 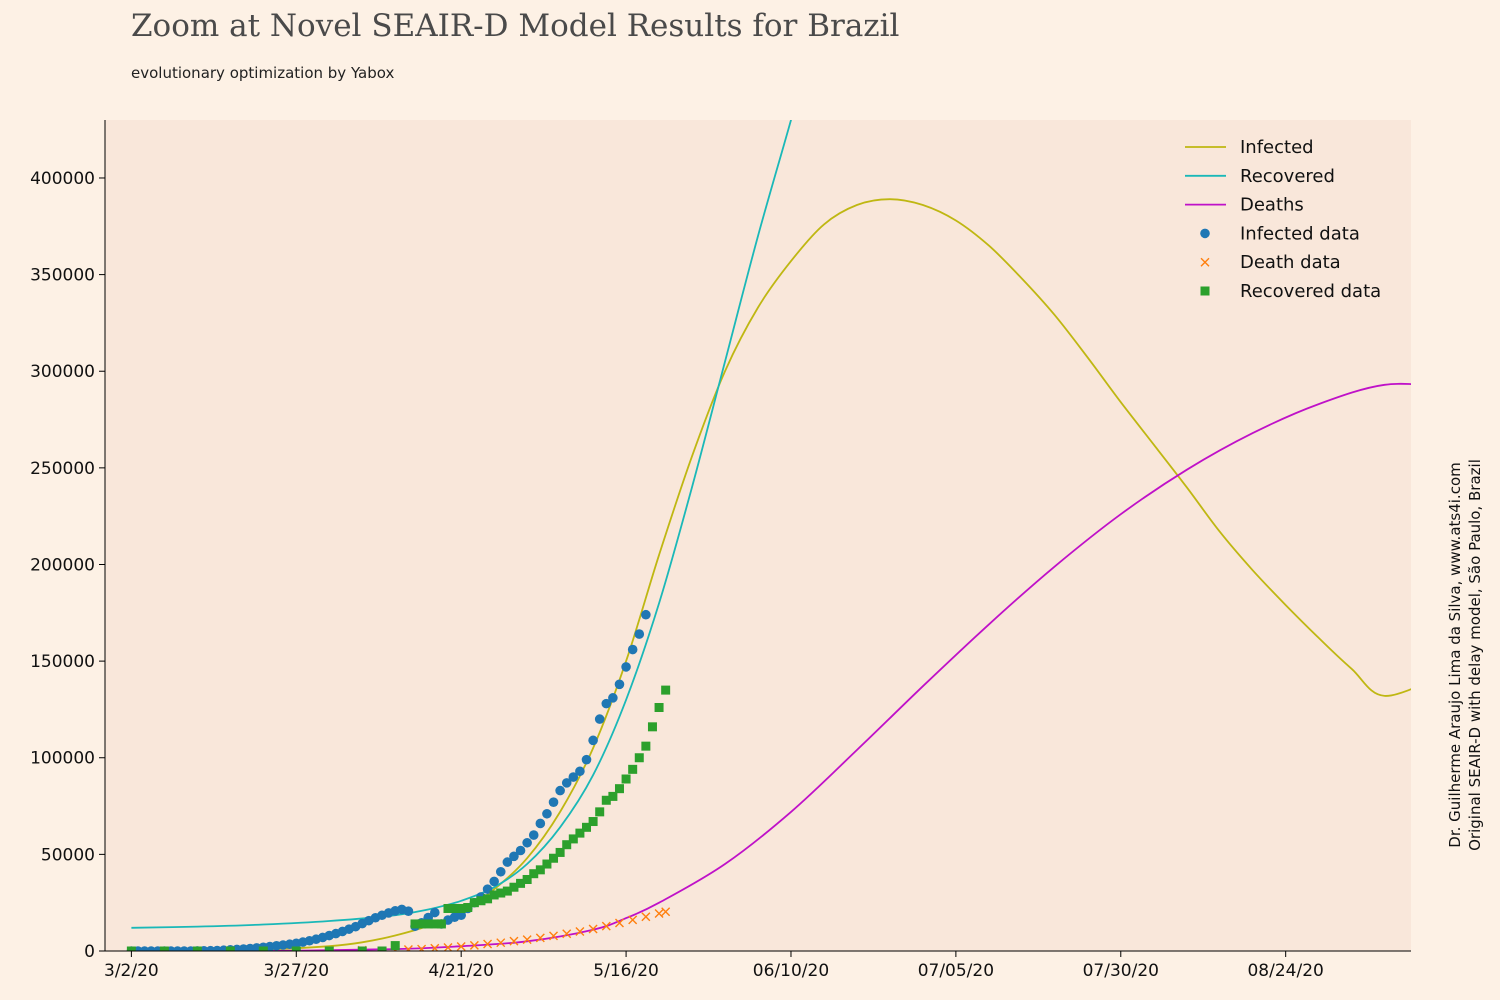 I want to click on legend-item-infected-data: Infected data, so click(x=1280, y=233).